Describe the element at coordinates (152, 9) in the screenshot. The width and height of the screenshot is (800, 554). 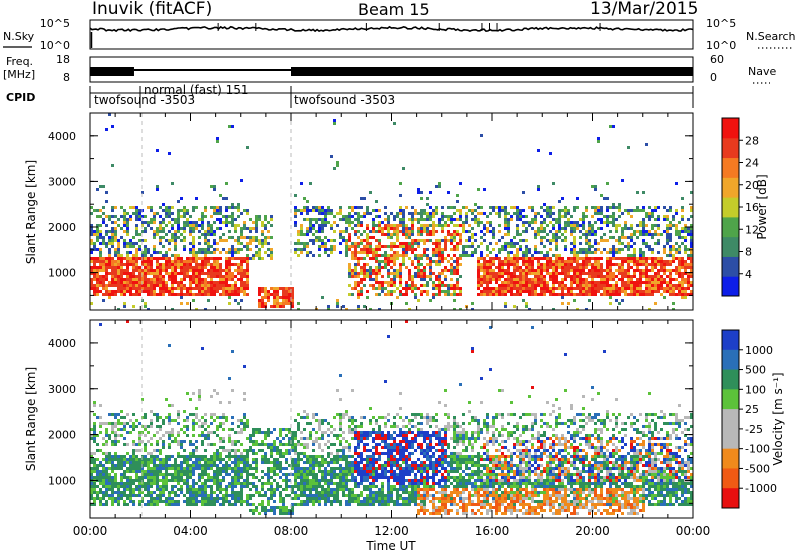
I see `station-title: Inuvik (fitACF)` at that location.